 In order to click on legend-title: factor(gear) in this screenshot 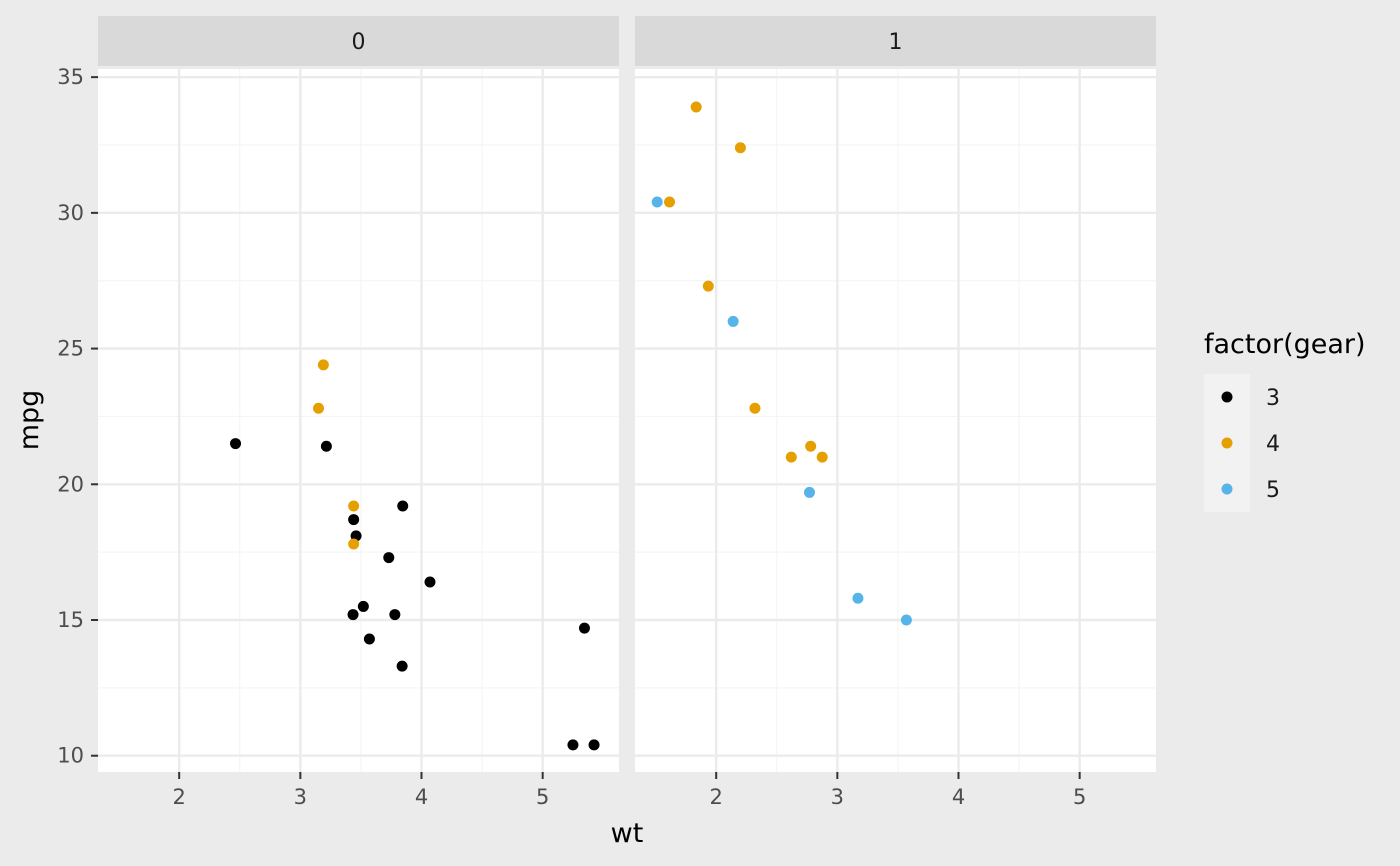, I will do `click(1285, 344)`.